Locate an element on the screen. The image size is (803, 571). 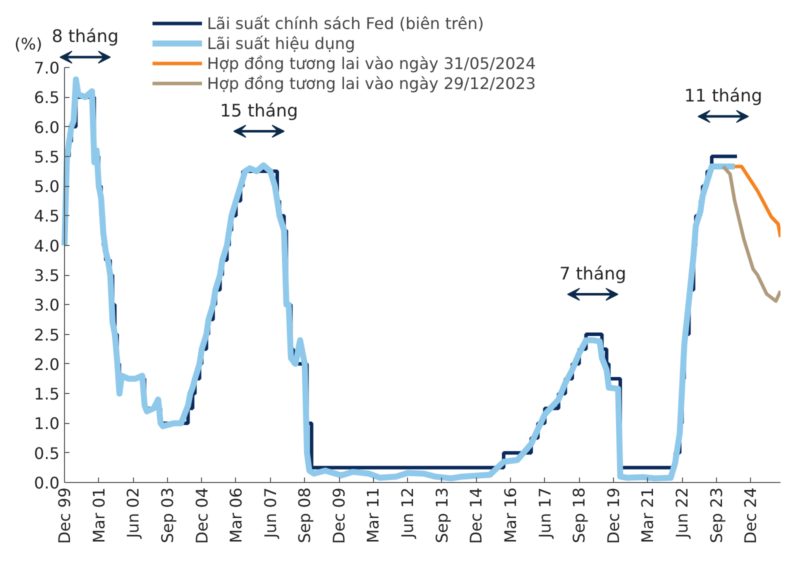
y-tick-label: 2.0 is located at coordinates (47, 364).